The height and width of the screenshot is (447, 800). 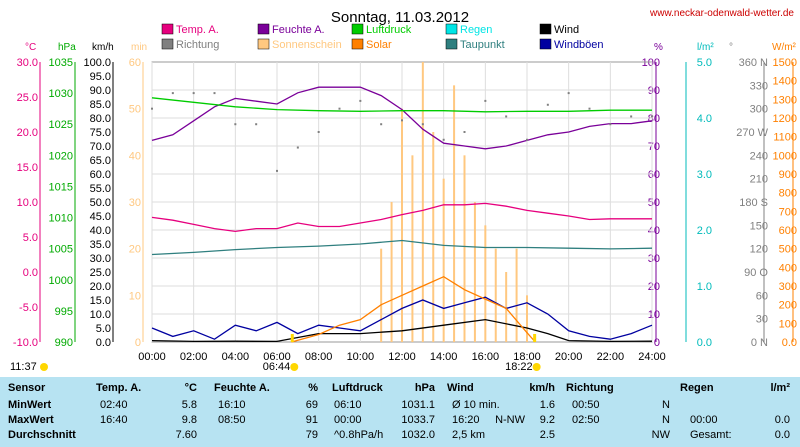 I want to click on temp-tick-label: 30.0, so click(x=27, y=63).